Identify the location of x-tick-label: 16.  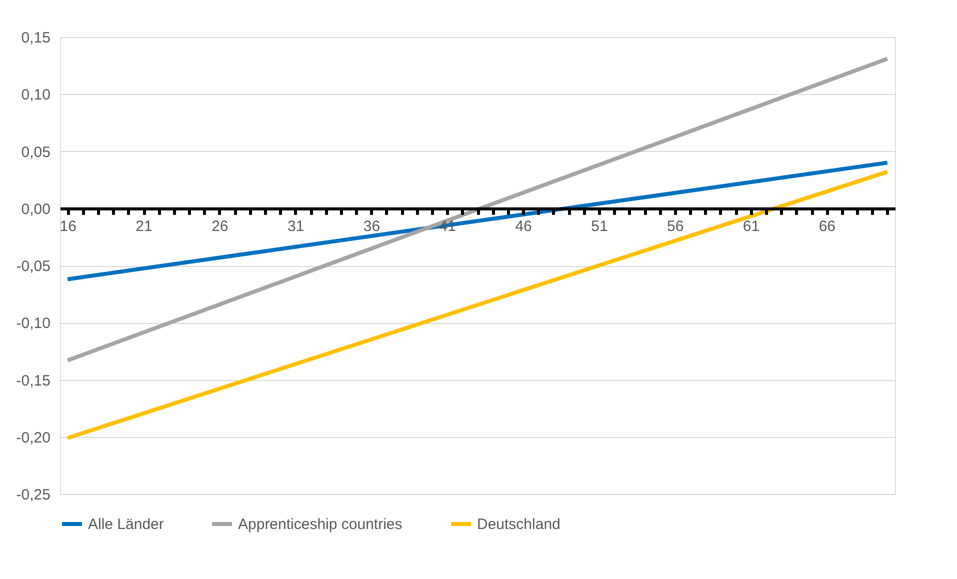
(68, 226).